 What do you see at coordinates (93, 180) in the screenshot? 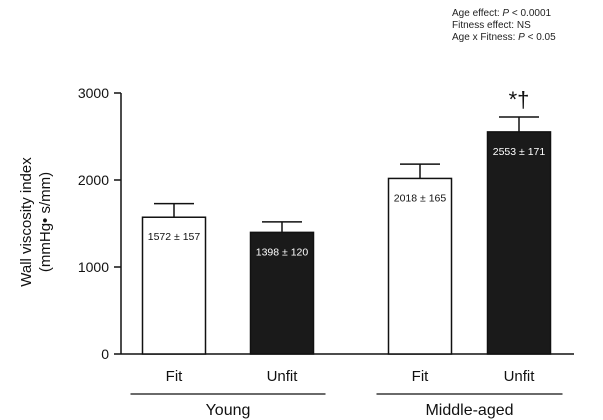
I see `y-tick-label: 2000` at bounding box center [93, 180].